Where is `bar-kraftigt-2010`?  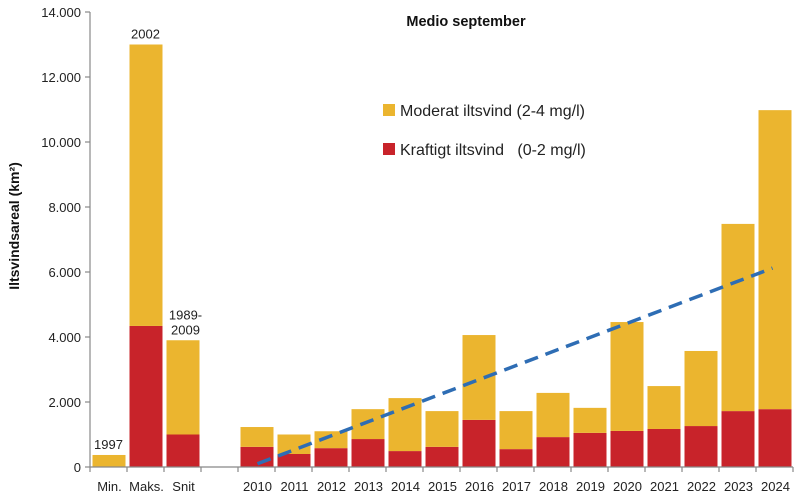 bar-kraftigt-2010 is located at coordinates (257, 456).